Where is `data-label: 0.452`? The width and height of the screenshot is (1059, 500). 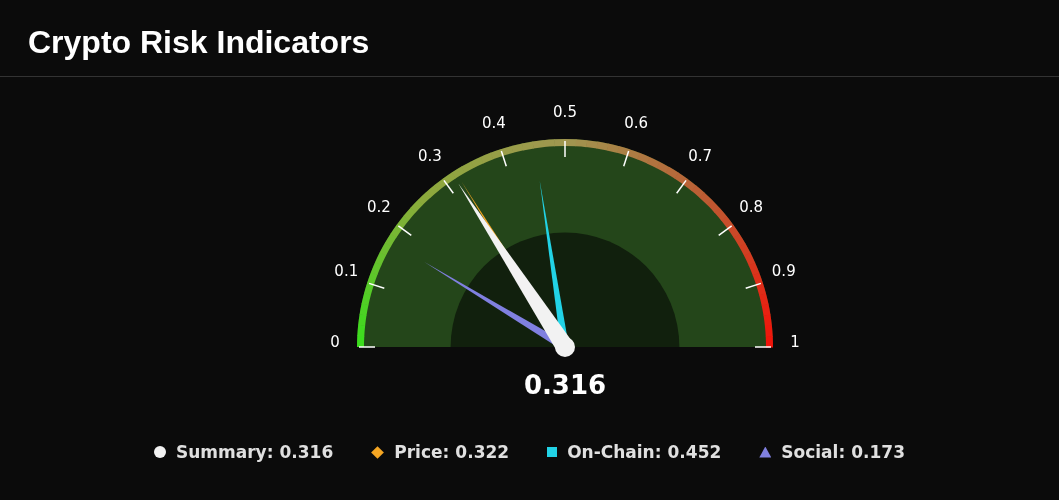
data-label: 0.452 is located at coordinates (694, 452).